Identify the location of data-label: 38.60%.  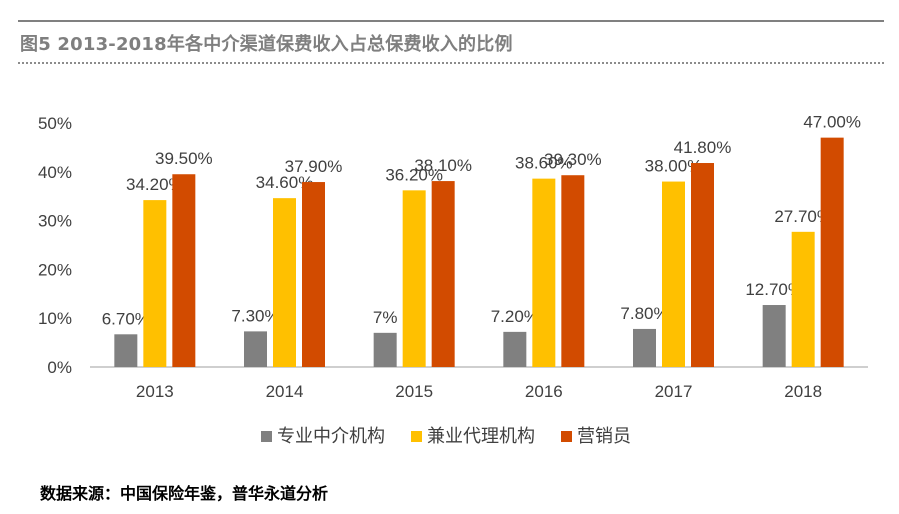
(544, 163).